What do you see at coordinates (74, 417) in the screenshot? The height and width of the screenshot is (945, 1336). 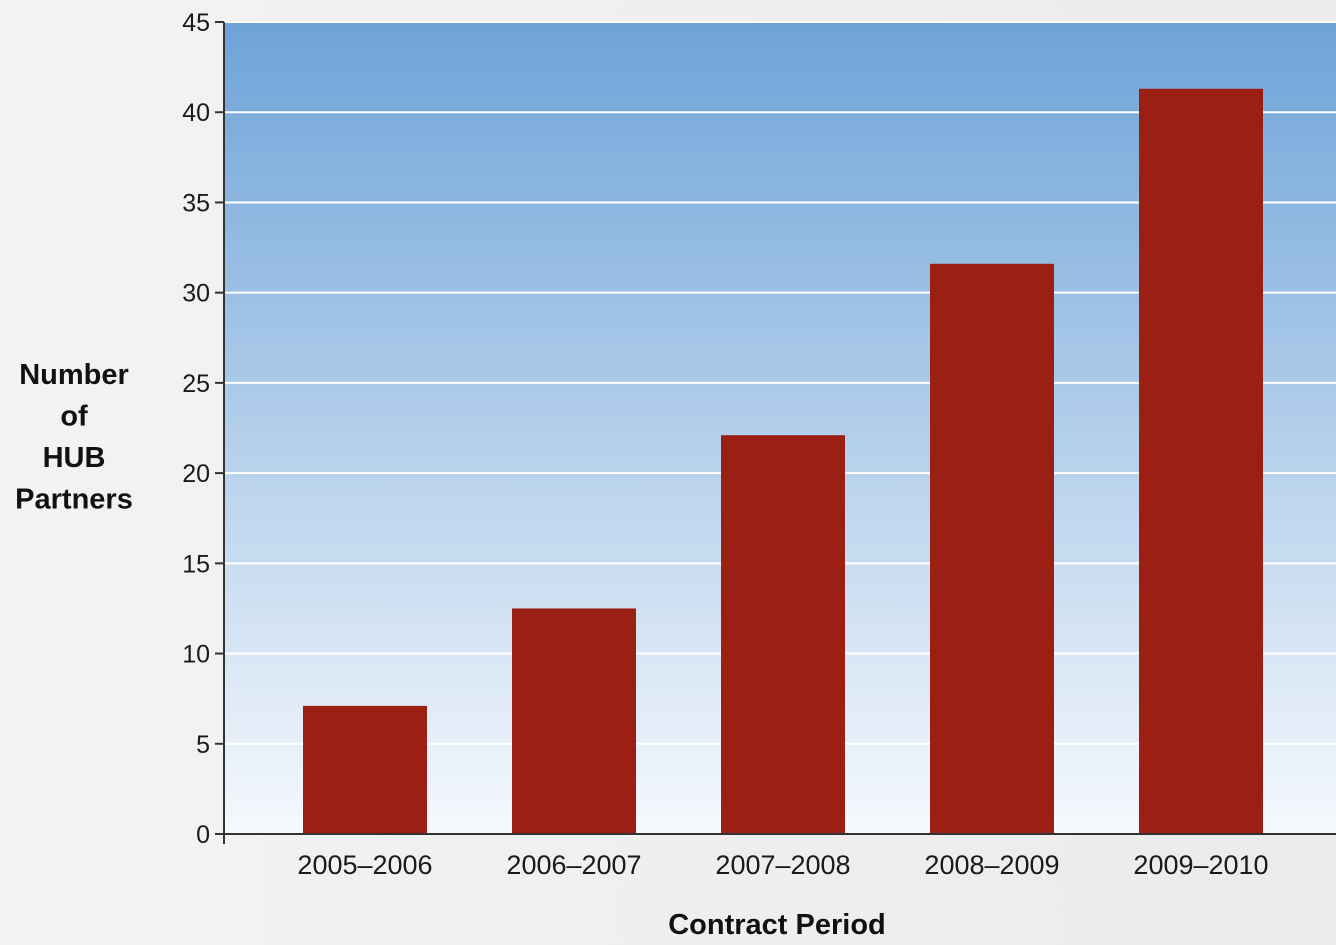 I see `y-axis-title-line: of` at bounding box center [74, 417].